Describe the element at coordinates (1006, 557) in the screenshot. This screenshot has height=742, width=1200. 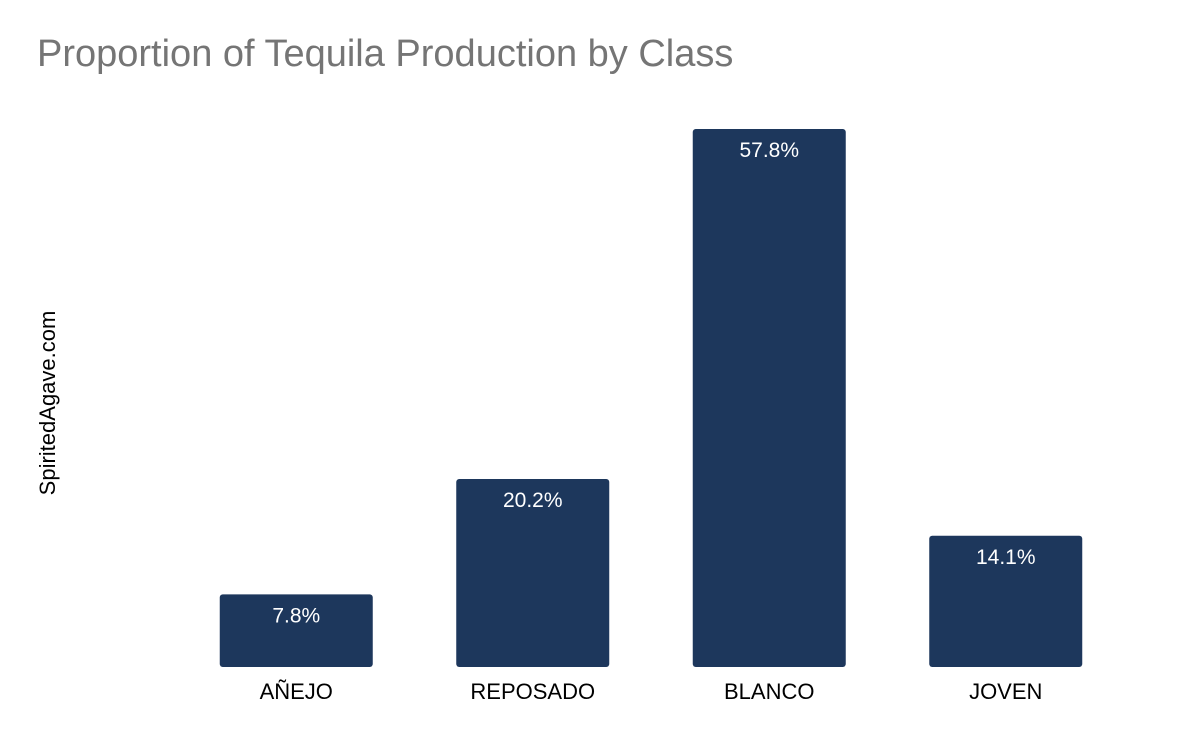
I see `bar-data-label-3: 14.1%` at that location.